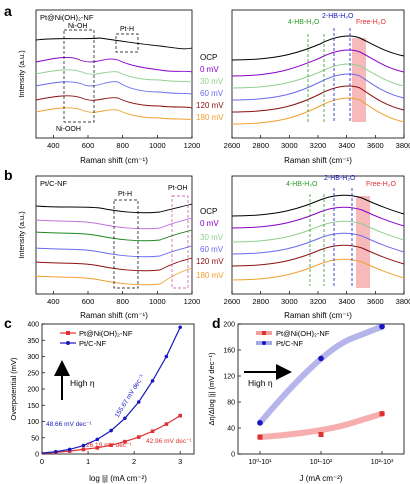  Describe the element at coordinates (33, 422) in the screenshot. I see `y-tick-label: 100` at that location.